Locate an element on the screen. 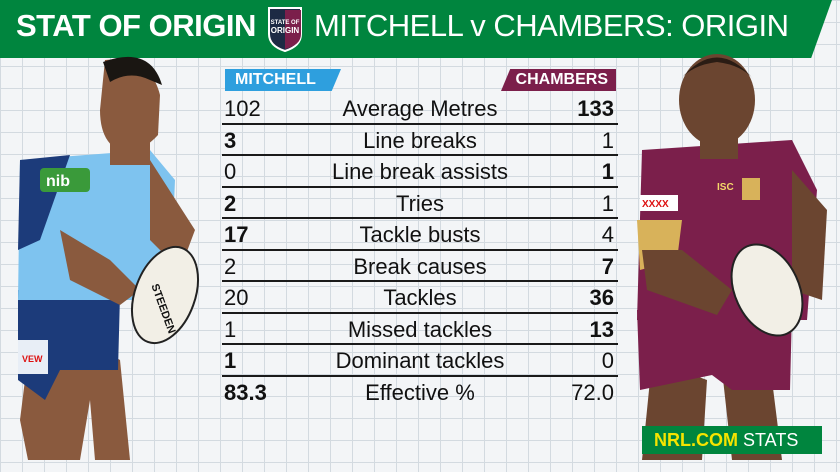 The height and width of the screenshot is (472, 840). chambers-value: 133 is located at coordinates (595, 108).